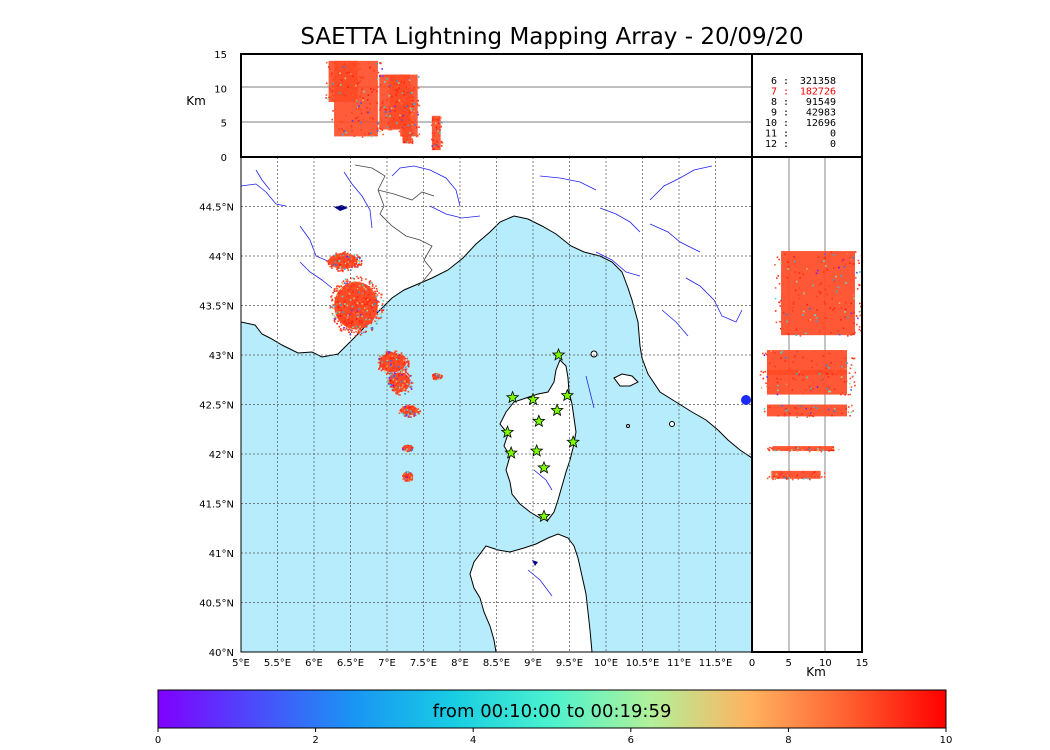 This screenshot has width=1050, height=750. I want to click on count-value: 42983, so click(821, 113).